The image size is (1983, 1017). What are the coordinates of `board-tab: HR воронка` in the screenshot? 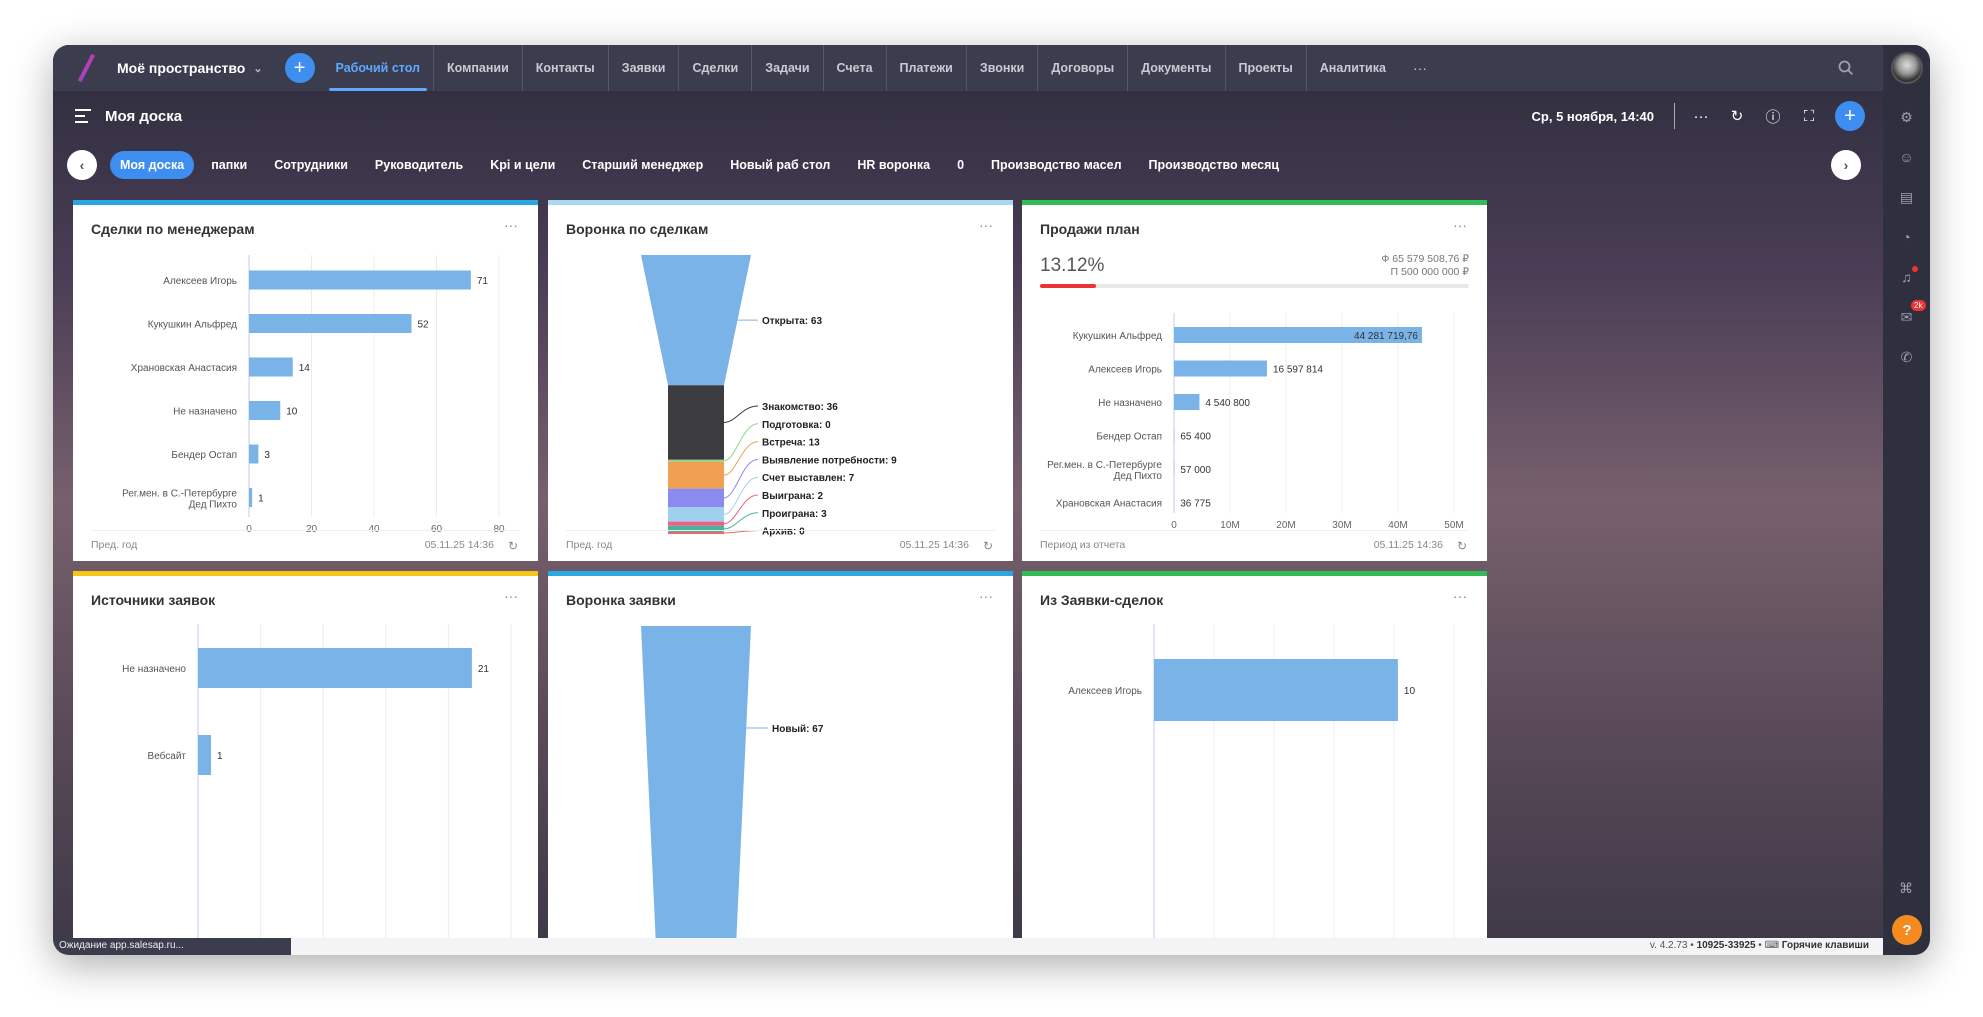 It's located at (894, 165).